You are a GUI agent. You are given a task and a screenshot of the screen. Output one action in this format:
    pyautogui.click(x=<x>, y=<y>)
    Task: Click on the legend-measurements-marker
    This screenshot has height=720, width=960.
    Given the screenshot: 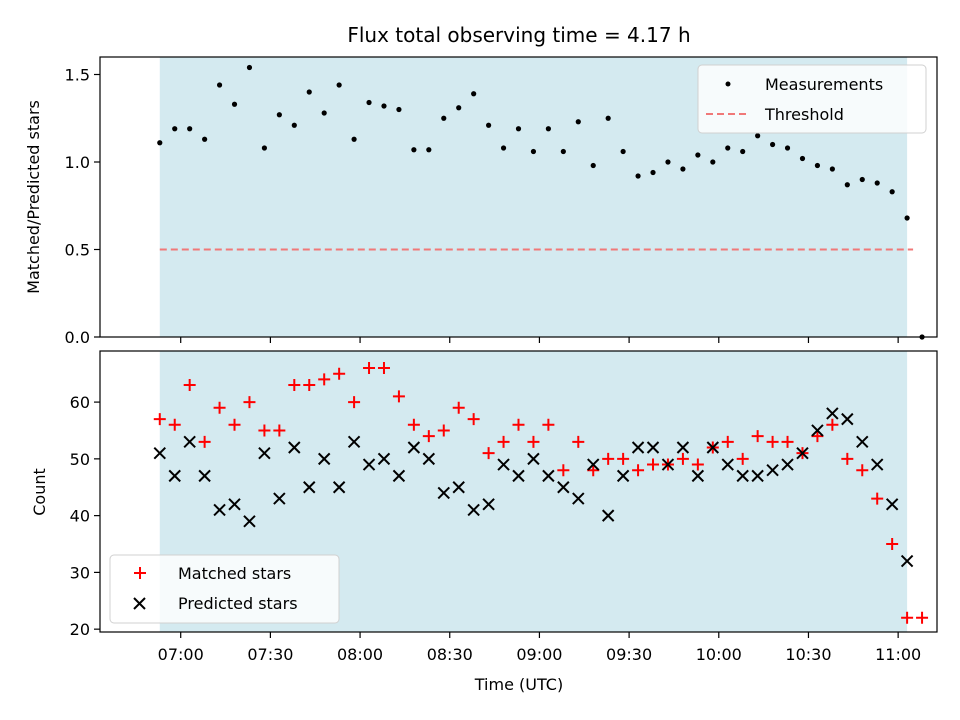 What is the action you would take?
    pyautogui.click(x=728, y=84)
    